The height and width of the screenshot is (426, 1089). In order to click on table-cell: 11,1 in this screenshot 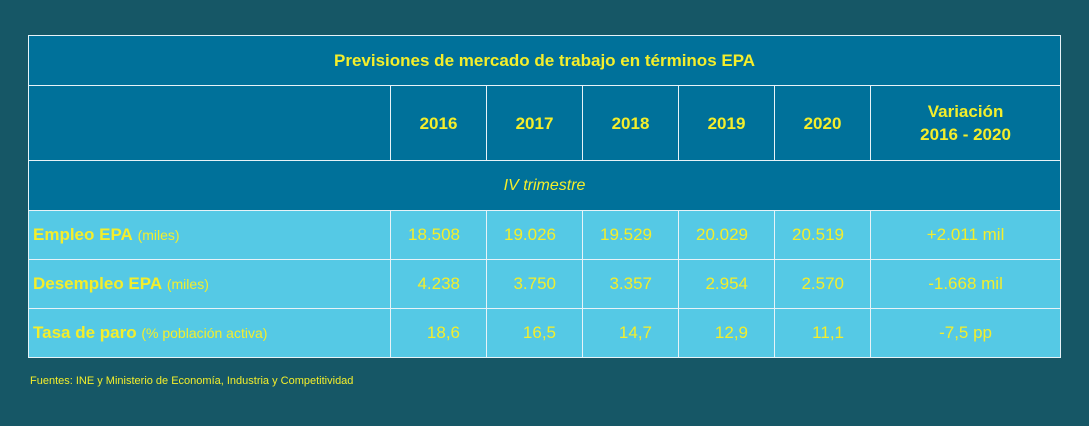, I will do `click(822, 333)`.